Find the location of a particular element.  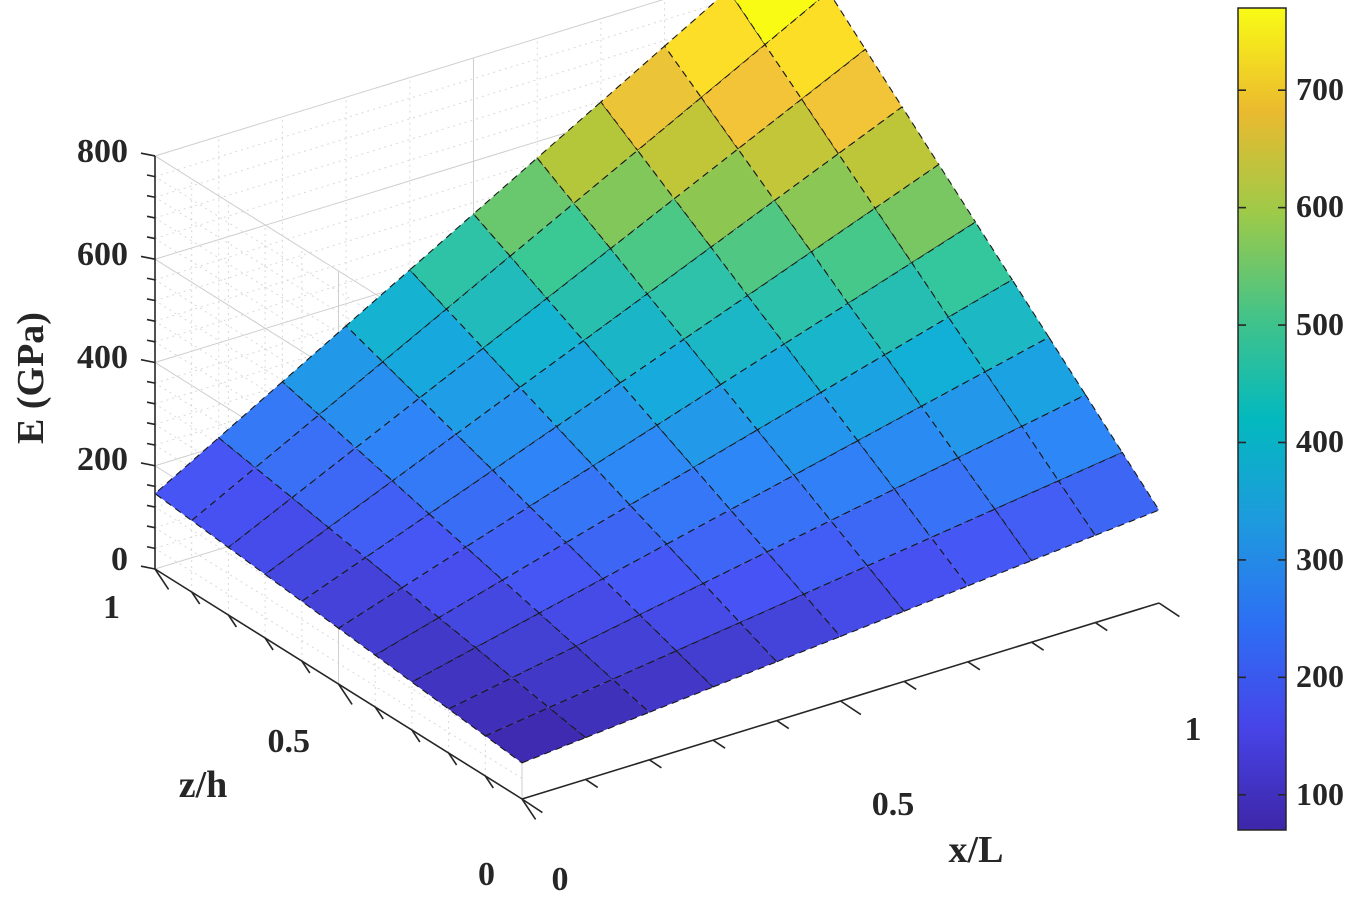

colorbar-label-400: 400 is located at coordinates (1320, 441).